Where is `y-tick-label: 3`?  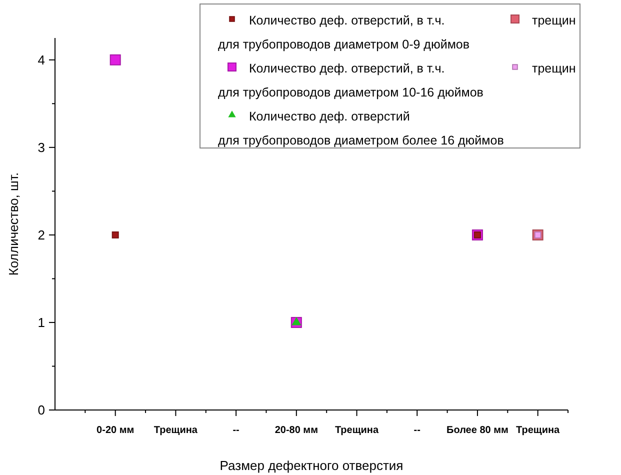 y-tick-label: 3 is located at coordinates (41, 147).